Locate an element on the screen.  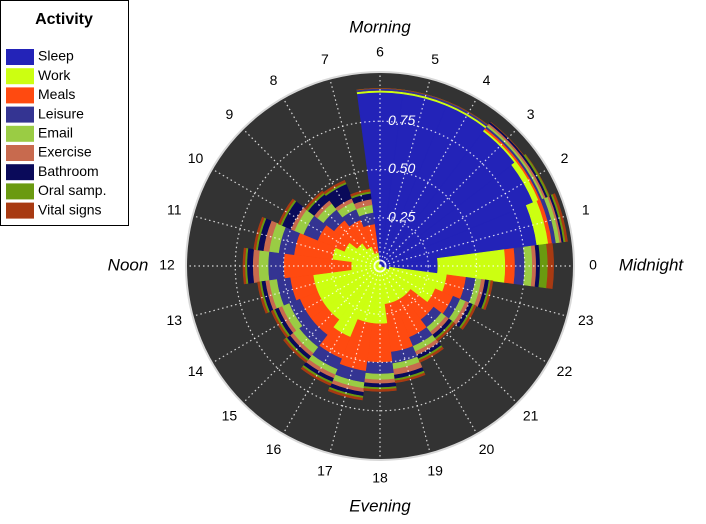
hour-label: 2 is located at coordinates (565, 158).